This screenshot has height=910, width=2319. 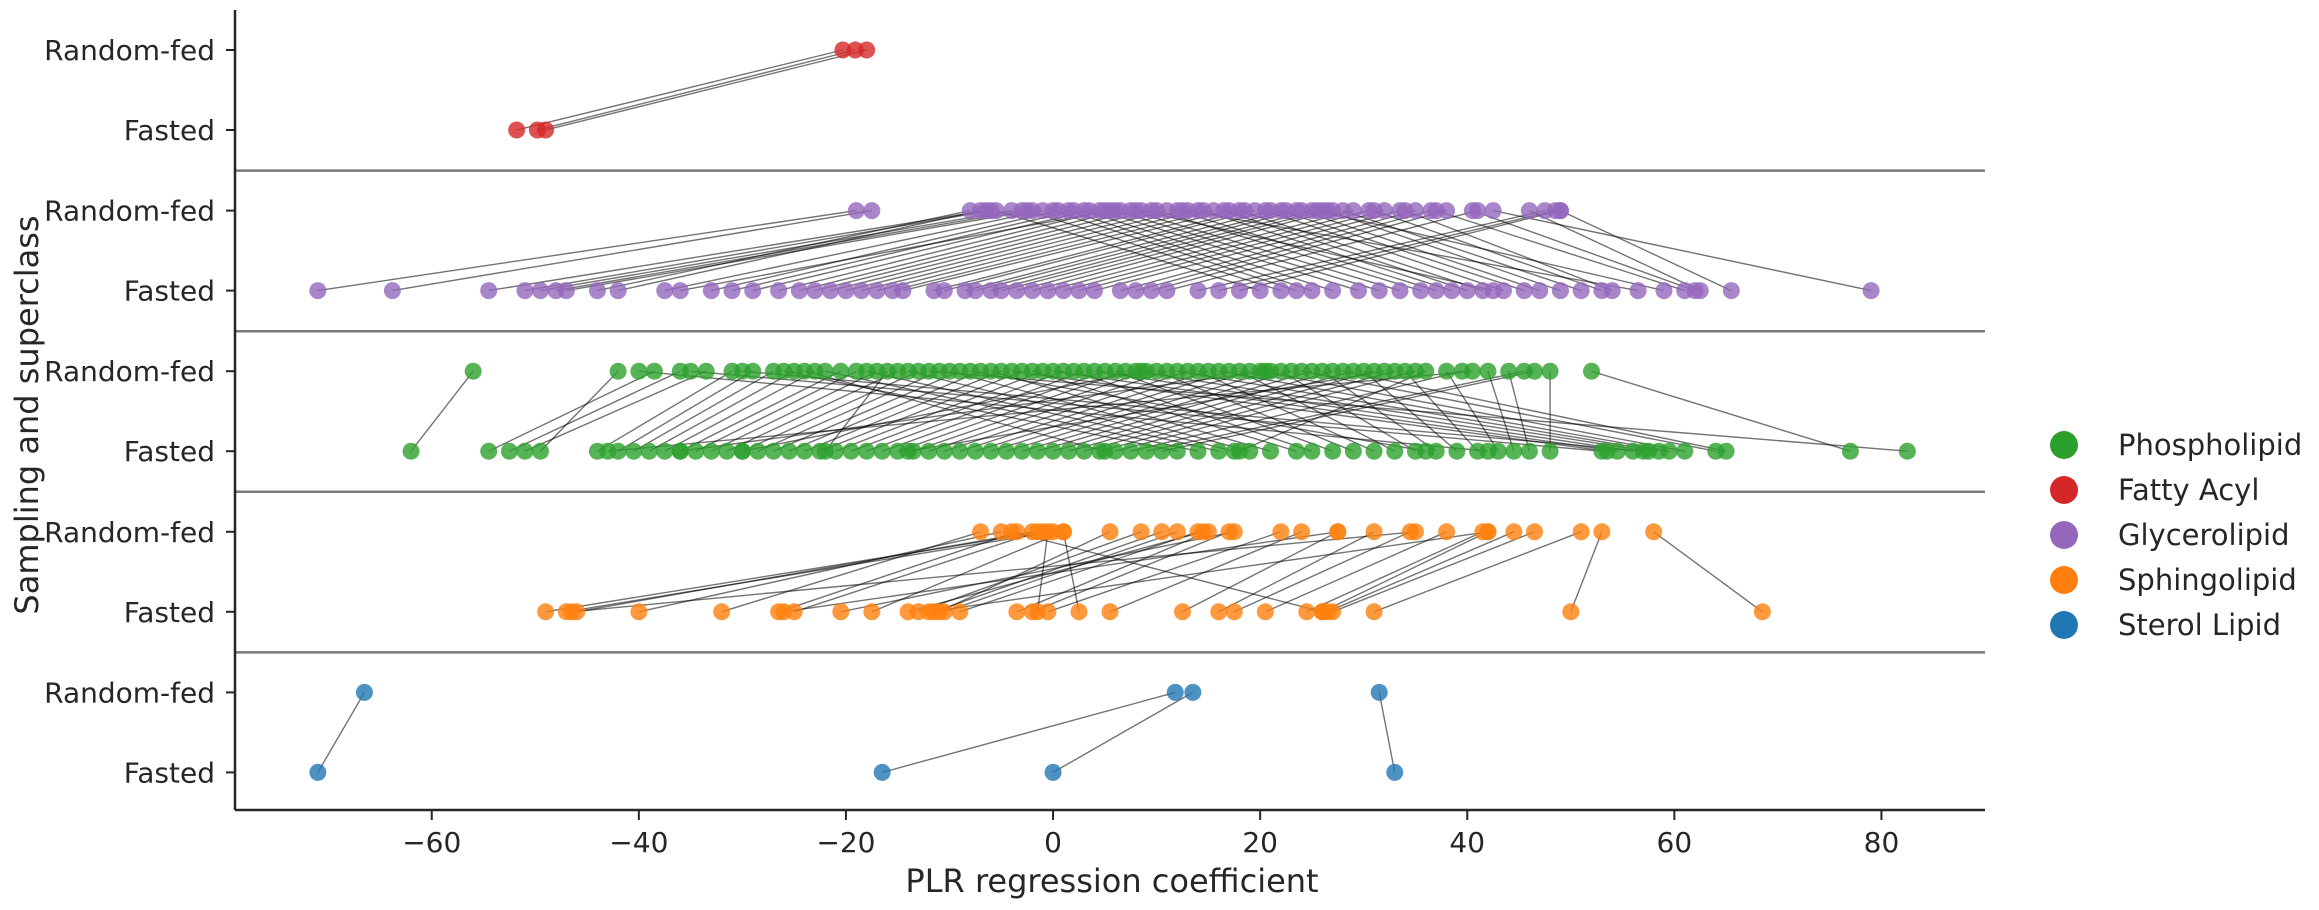 I want to click on y-axis-title: Sampling and superclass, so click(x=27, y=414).